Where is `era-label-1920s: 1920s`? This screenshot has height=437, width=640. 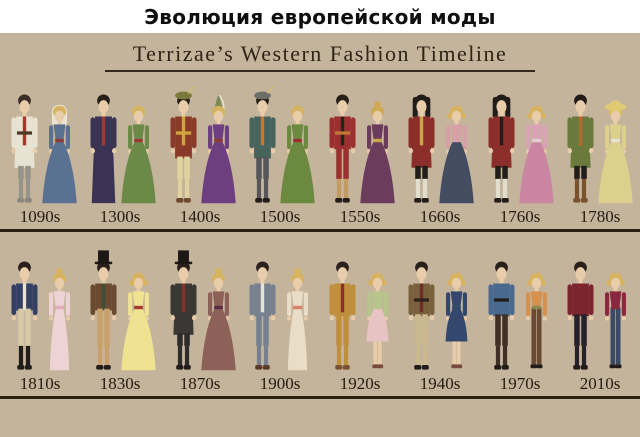
era-label-1920s: 1920s is located at coordinates (360, 383).